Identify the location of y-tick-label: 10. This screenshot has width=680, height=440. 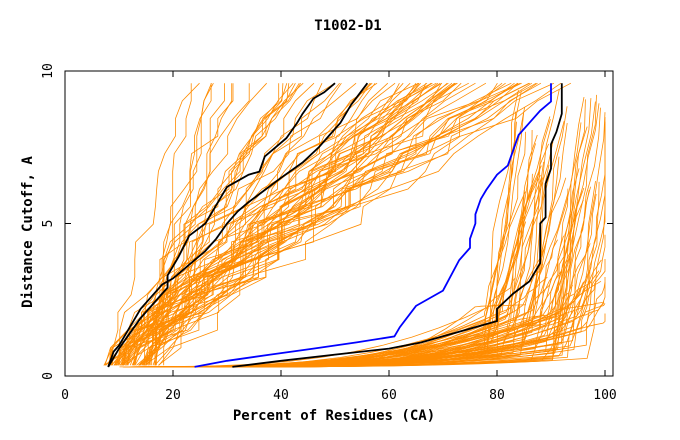
(48, 71).